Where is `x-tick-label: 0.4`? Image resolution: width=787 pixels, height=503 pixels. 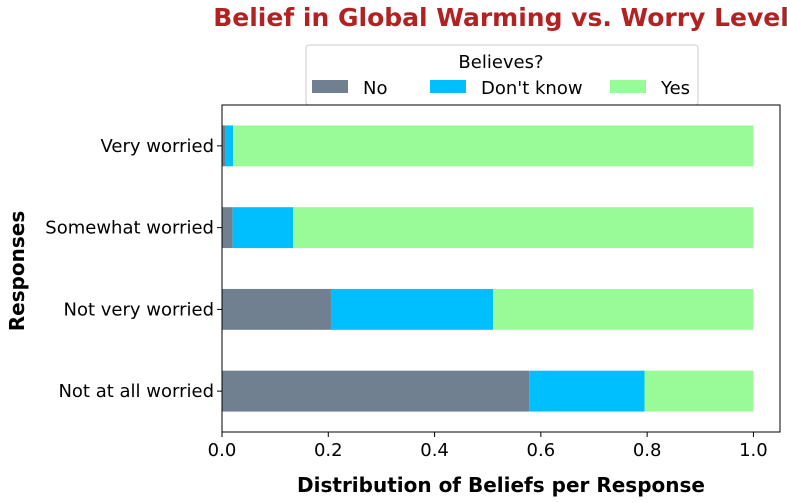 x-tick-label: 0.4 is located at coordinates (434, 450).